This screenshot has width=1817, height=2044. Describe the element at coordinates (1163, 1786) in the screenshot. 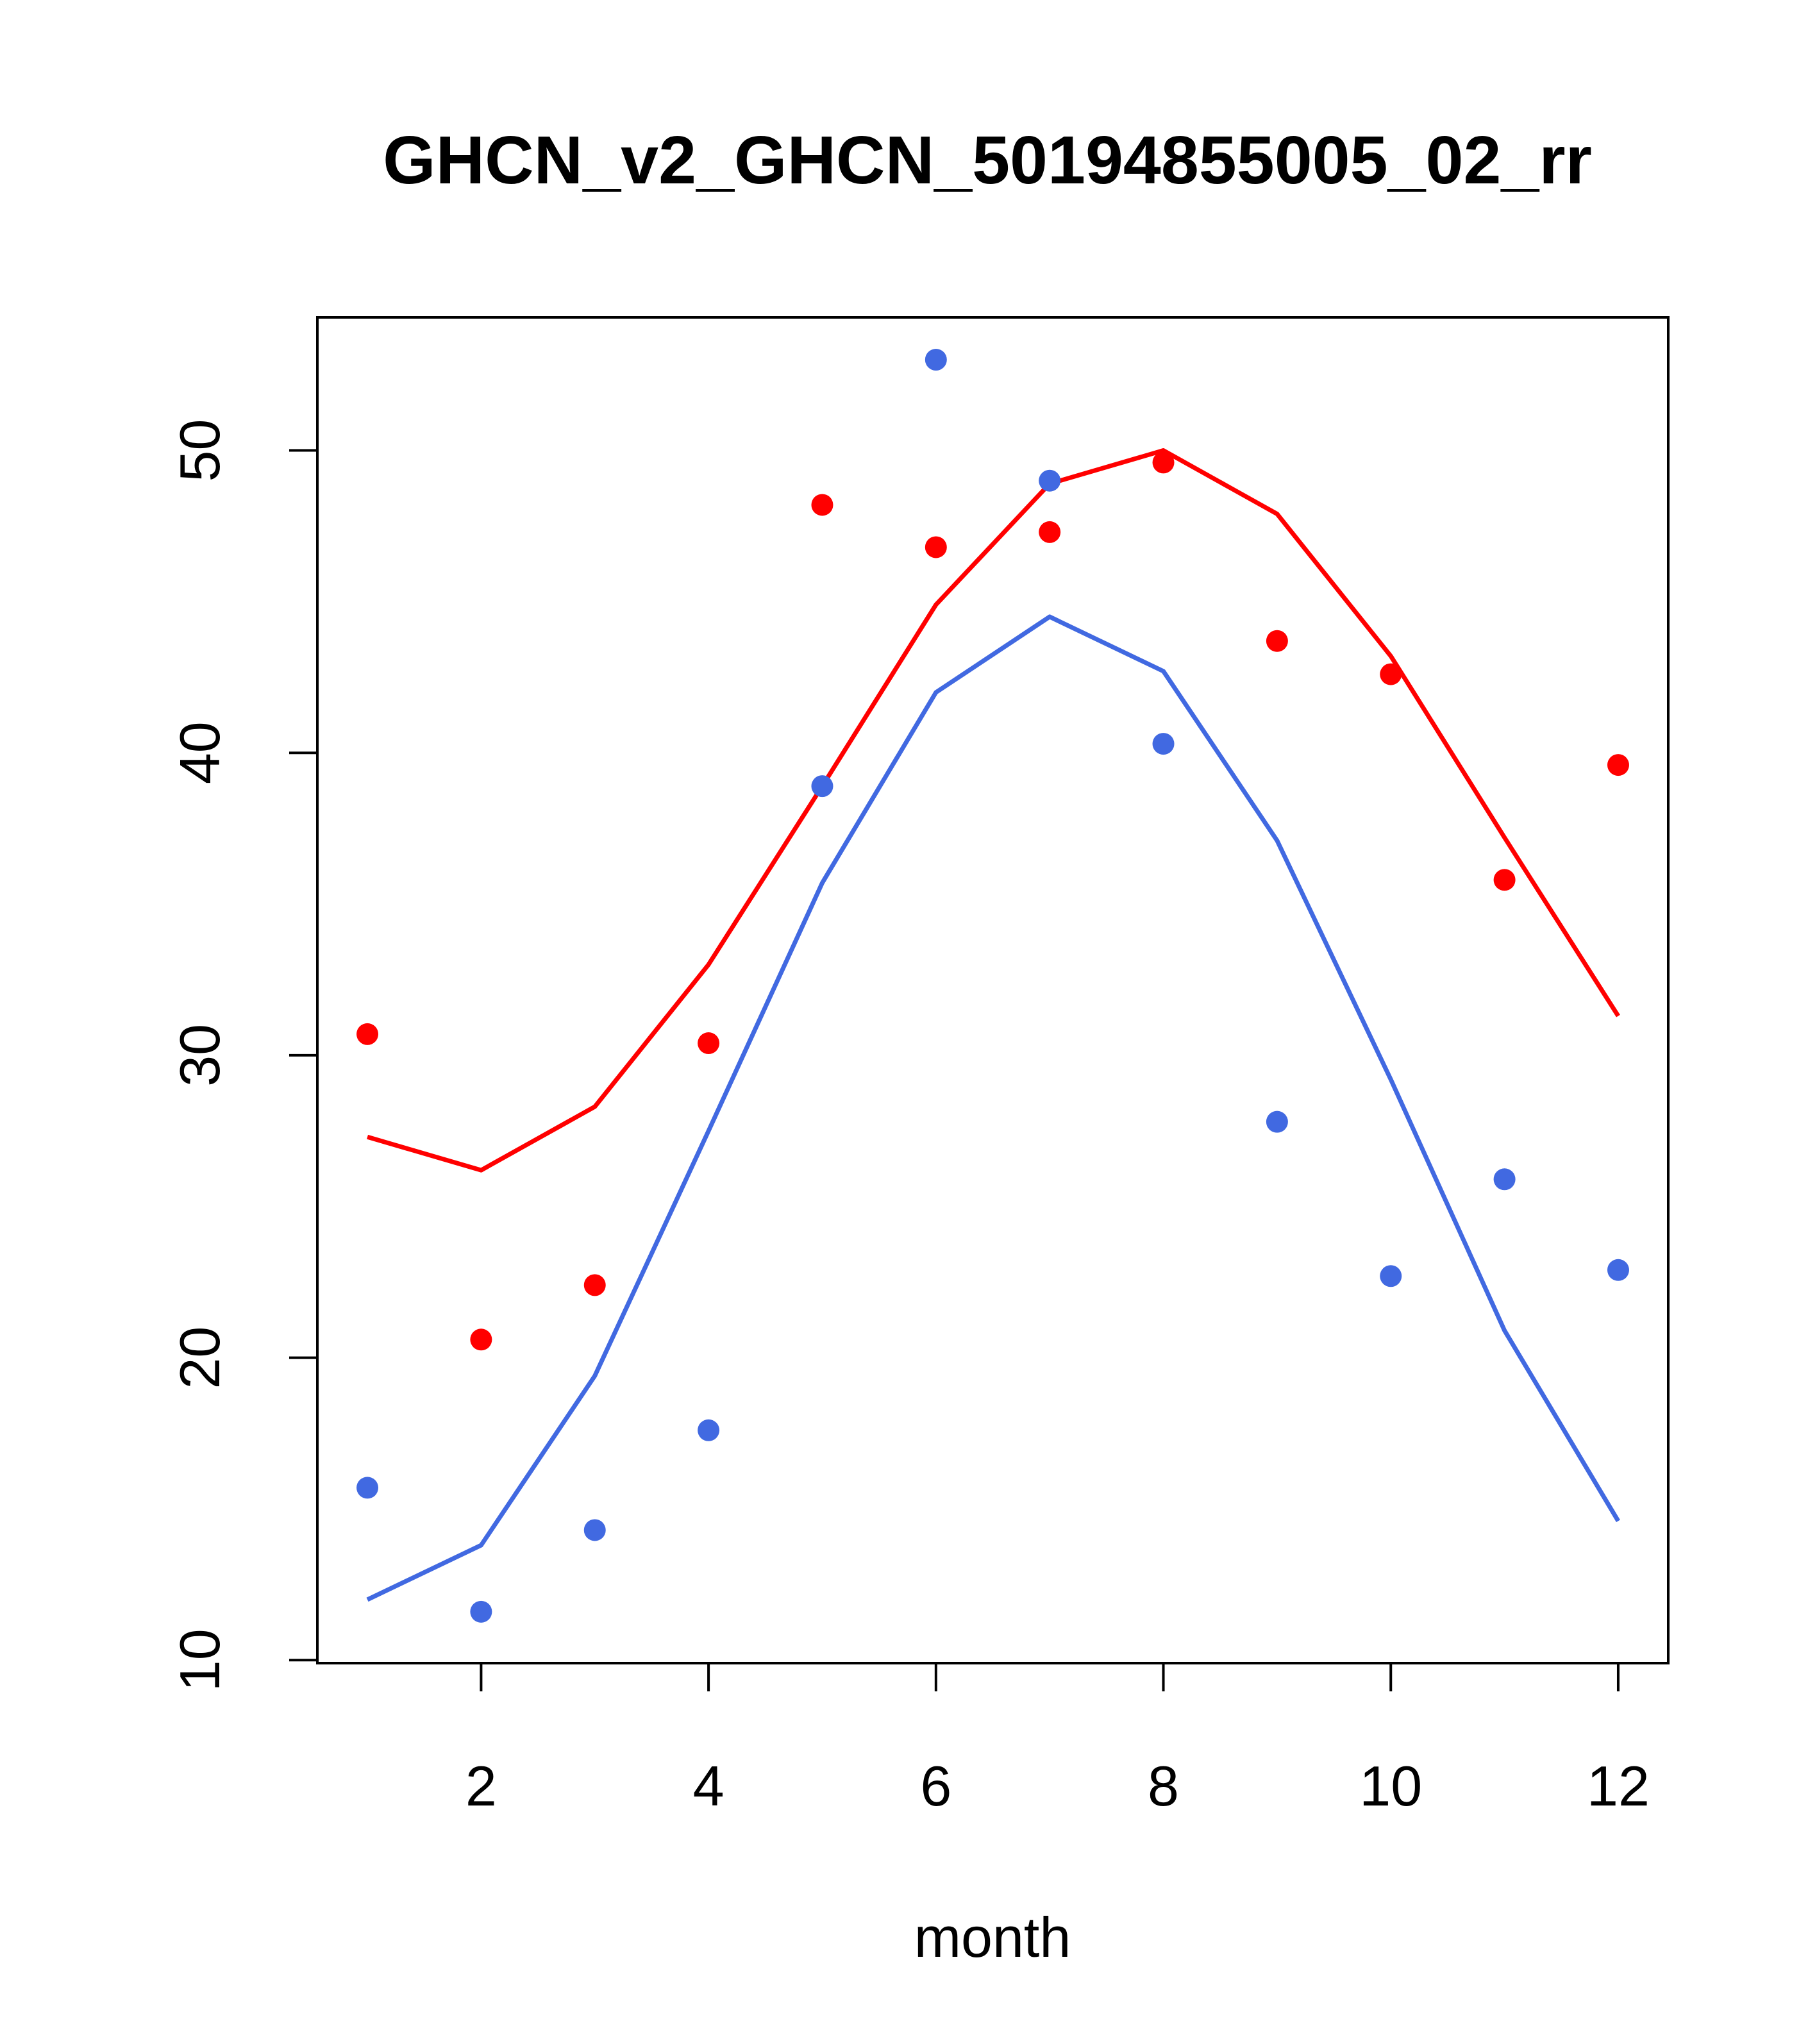

I see `x-tick-label: 8` at that location.